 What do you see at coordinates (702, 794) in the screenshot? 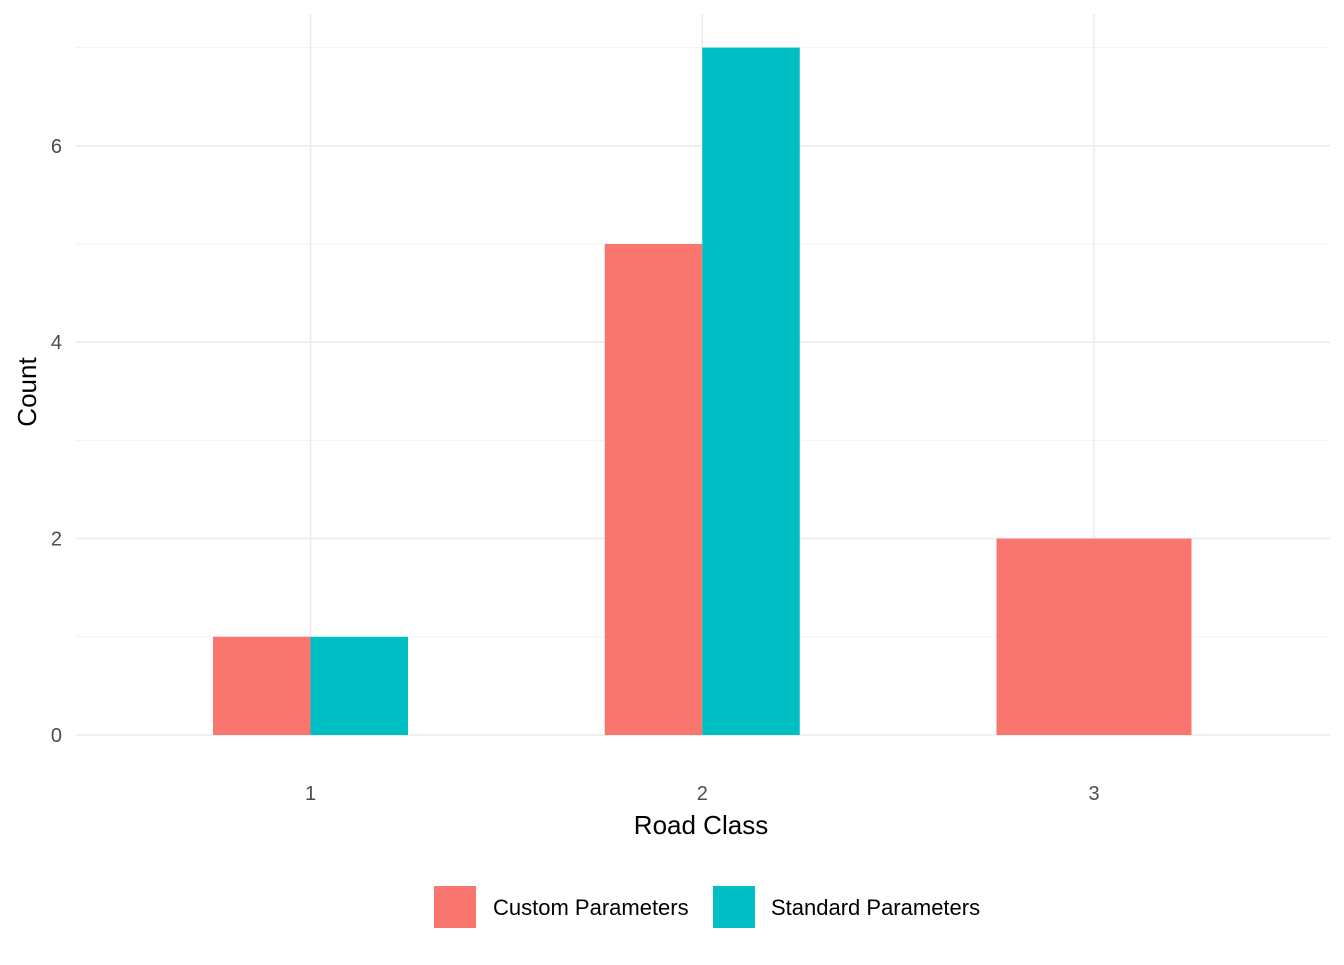
I see `x-tick-label: 2` at bounding box center [702, 794].